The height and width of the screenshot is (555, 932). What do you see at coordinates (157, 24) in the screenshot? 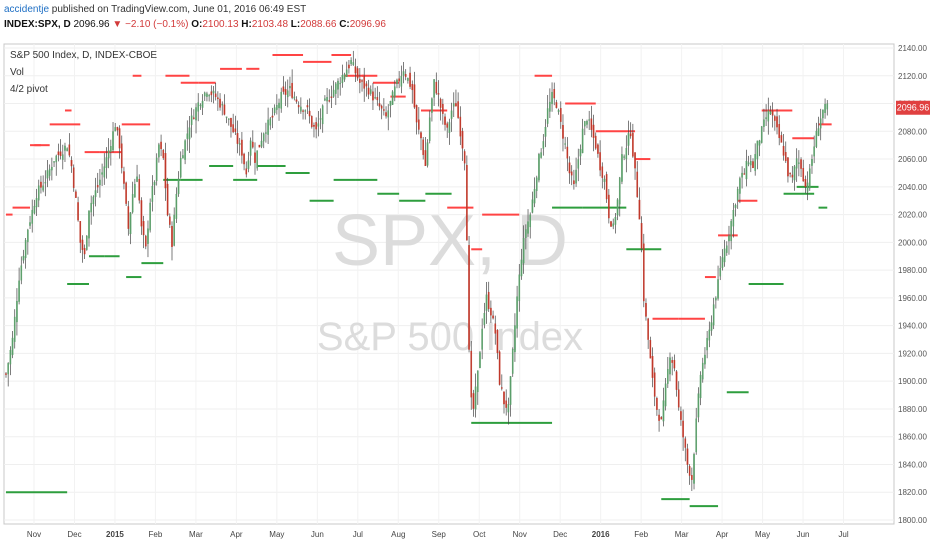
I see `change-value: −2.10 (−0.1%)` at bounding box center [157, 24].